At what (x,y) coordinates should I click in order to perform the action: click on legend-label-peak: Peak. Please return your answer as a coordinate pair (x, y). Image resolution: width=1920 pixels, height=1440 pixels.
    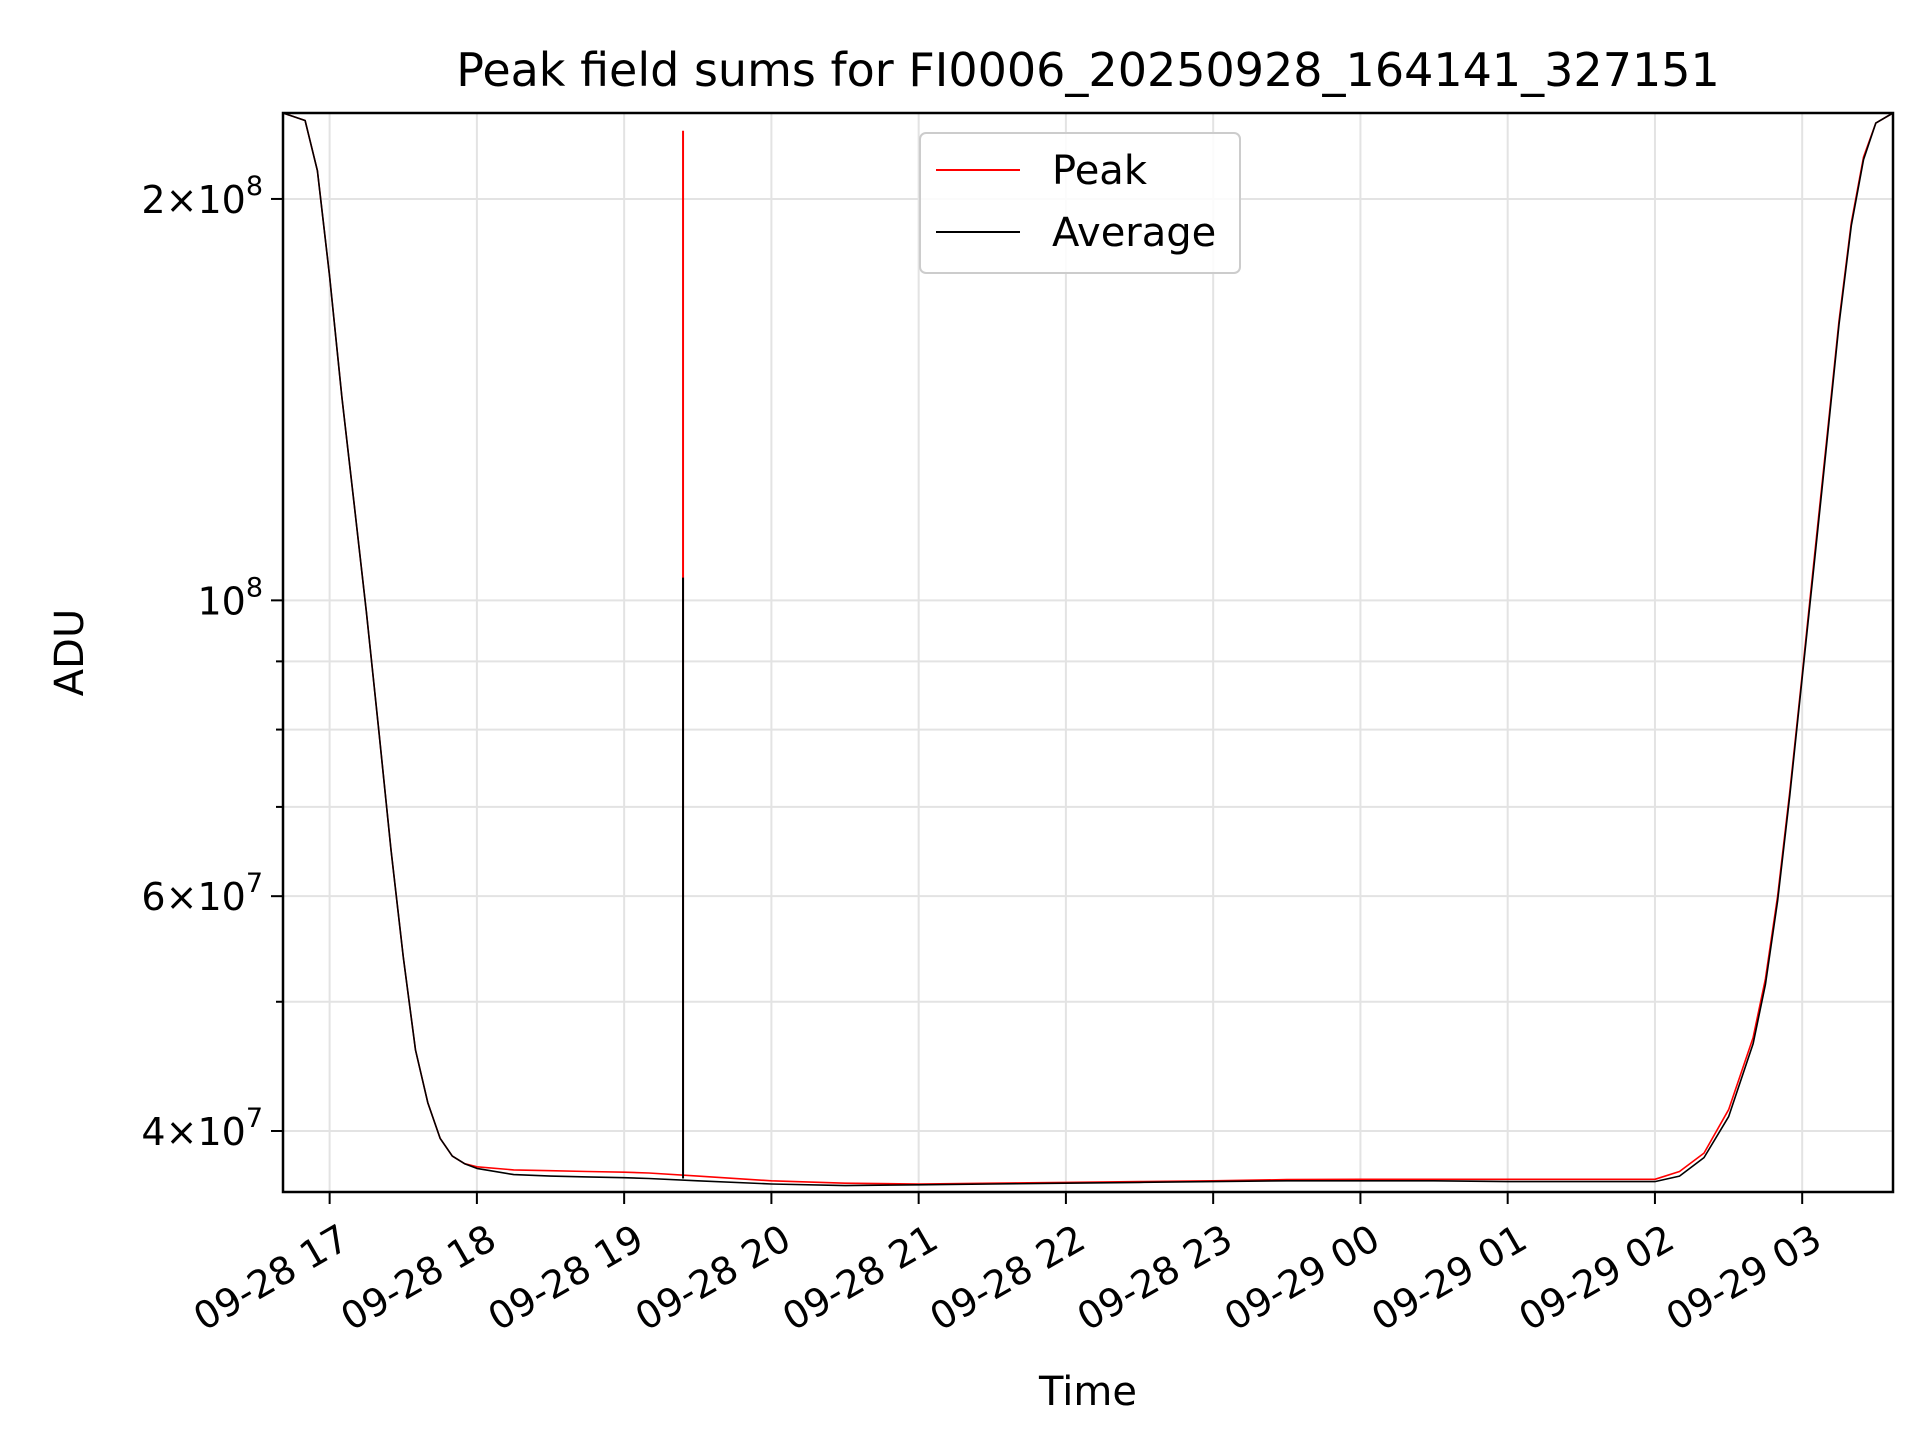
    Looking at the image, I should click on (1100, 171).